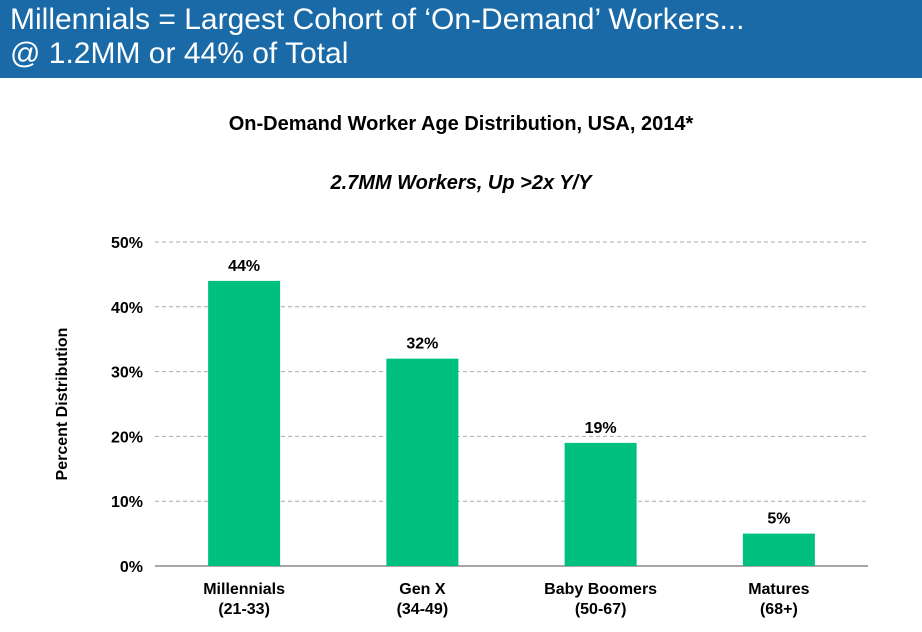  What do you see at coordinates (779, 609) in the screenshot?
I see `category-label: (68+)` at bounding box center [779, 609].